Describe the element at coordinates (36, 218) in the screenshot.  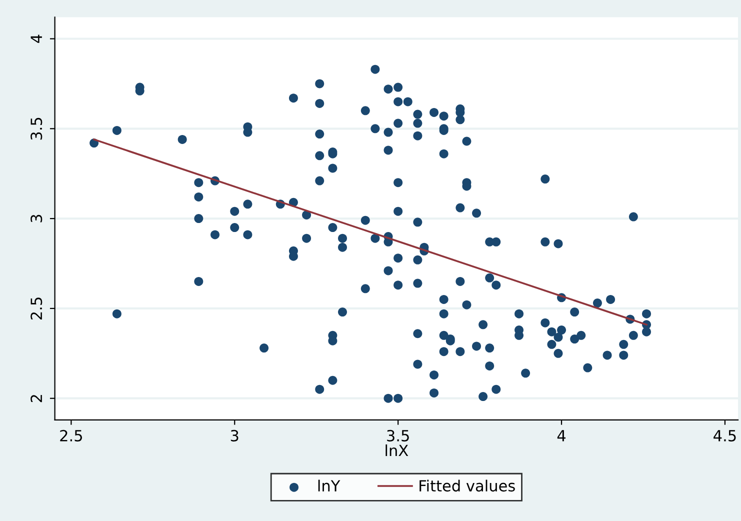
I see `y-tick-label: 3` at that location.